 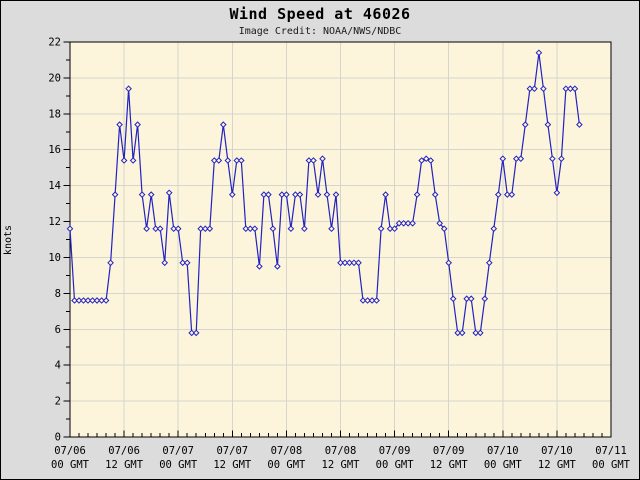 What do you see at coordinates (54, 258) in the screenshot?
I see `svg-text: 10` at bounding box center [54, 258].